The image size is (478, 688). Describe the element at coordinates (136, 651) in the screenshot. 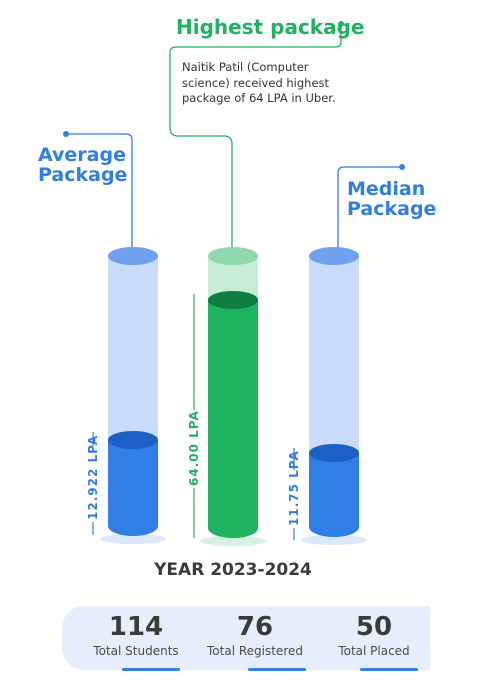

I see `stat-label: Total Students` at that location.